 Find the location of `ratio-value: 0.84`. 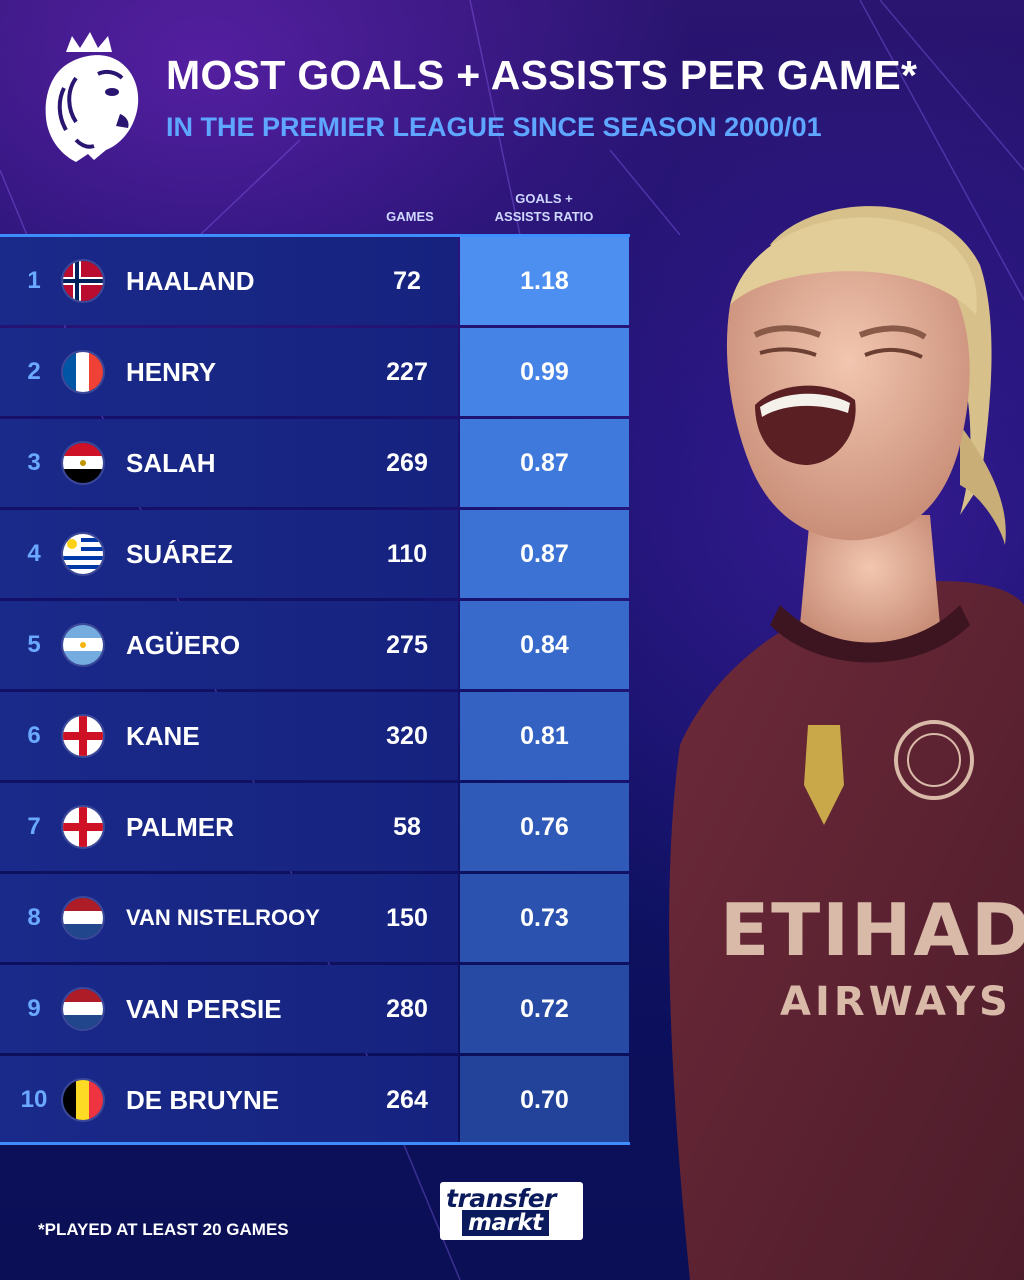

ratio-value: 0.84 is located at coordinates (544, 645).